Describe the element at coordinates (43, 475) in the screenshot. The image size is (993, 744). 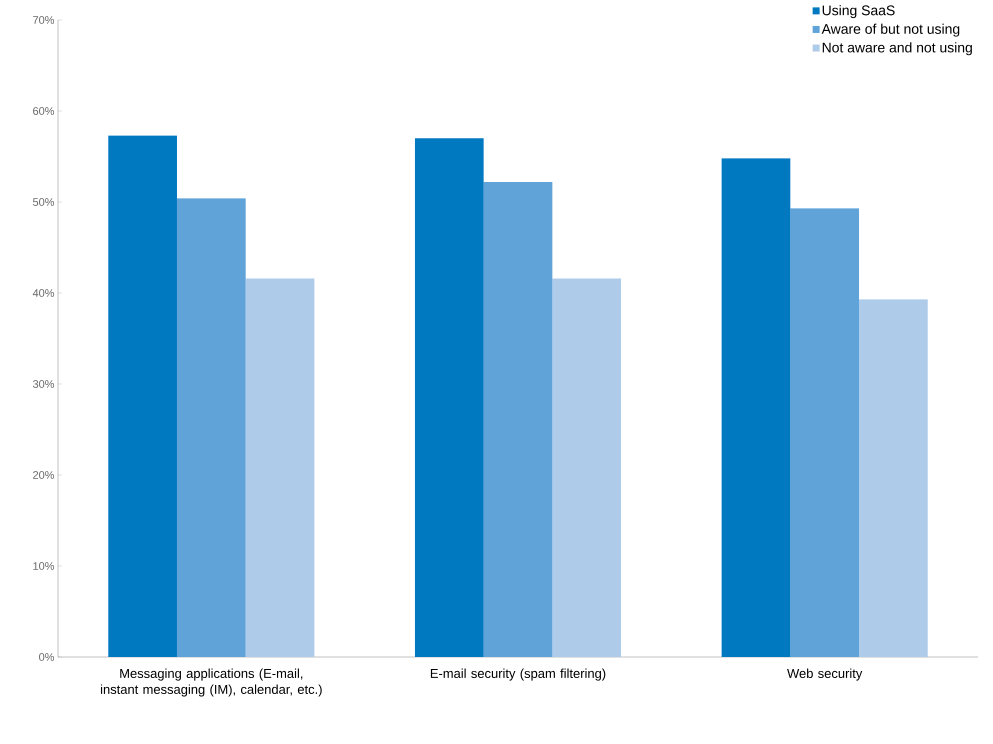
I see `y-tick-label: 20%` at that location.